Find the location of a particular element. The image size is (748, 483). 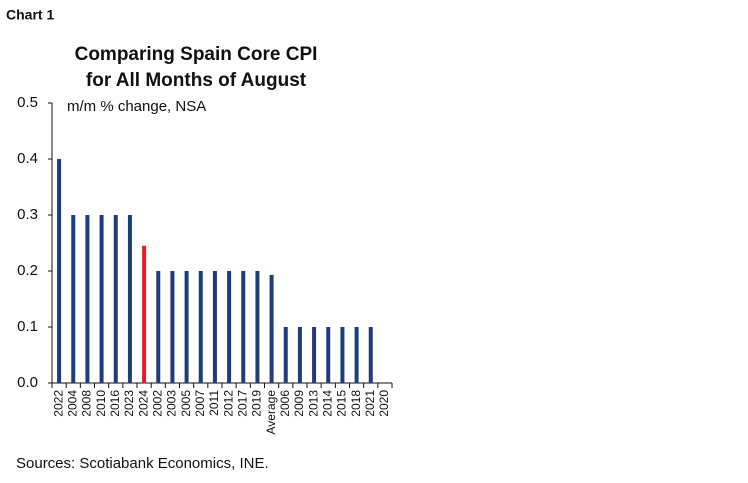

chart-title: Comparing Spain Core CPI is located at coordinates (196, 54).